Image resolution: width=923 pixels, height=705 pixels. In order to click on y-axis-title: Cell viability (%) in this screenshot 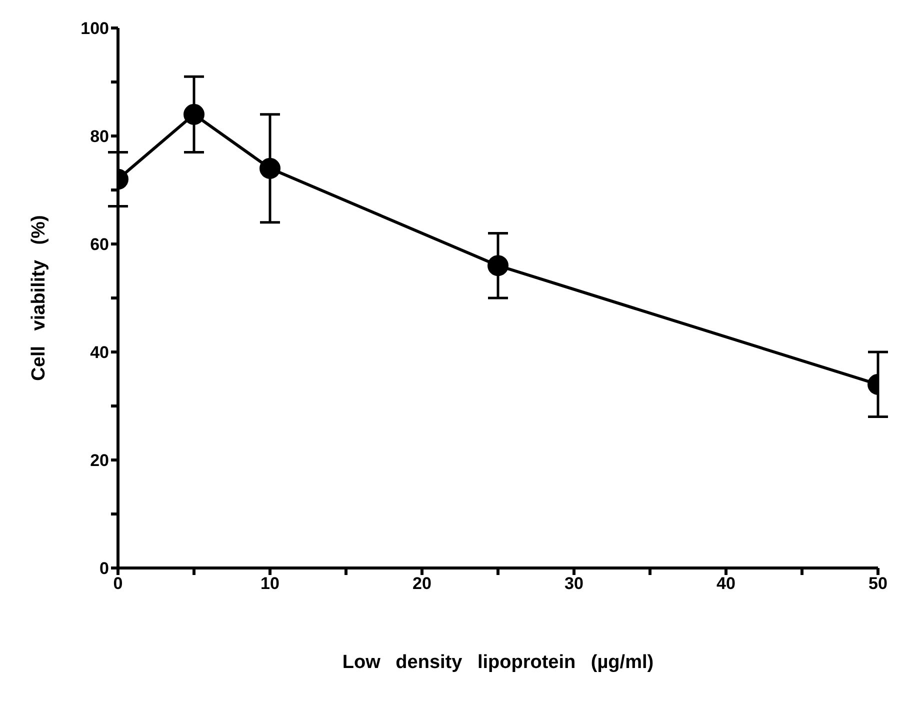, I will do `click(39, 298)`.